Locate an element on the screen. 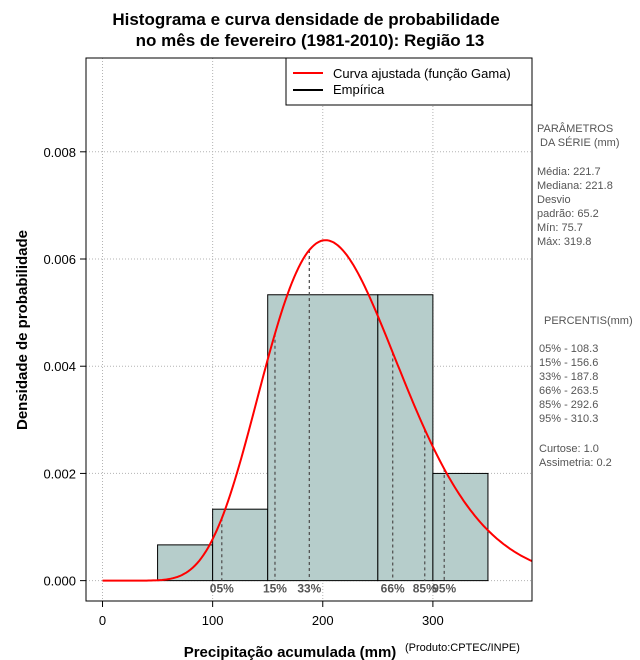 The width and height of the screenshot is (640, 660). x-tick-label-1: 100 is located at coordinates (213, 620).